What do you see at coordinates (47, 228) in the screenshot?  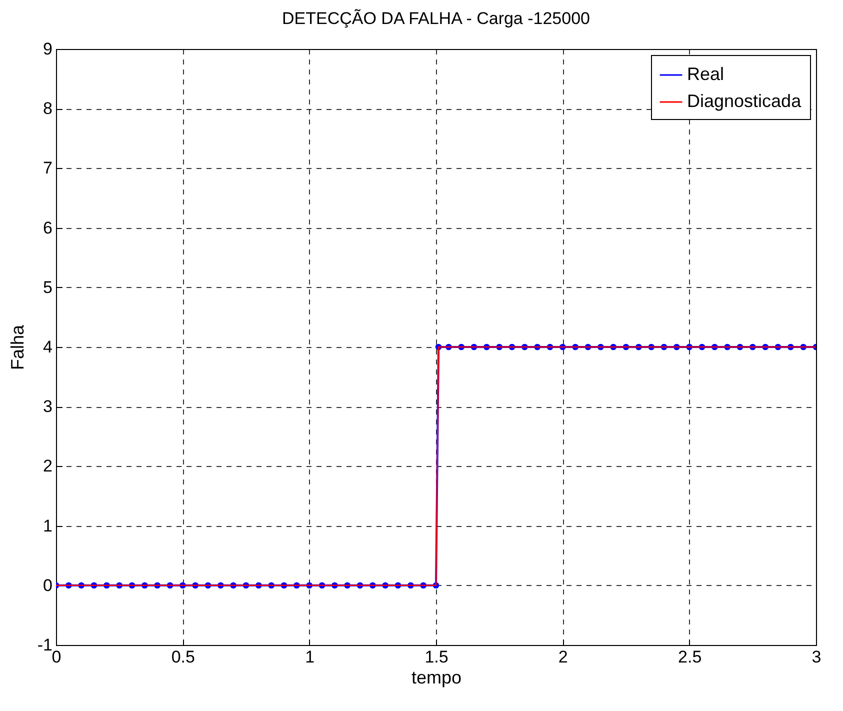 I see `y-tick-label: 6` at bounding box center [47, 228].